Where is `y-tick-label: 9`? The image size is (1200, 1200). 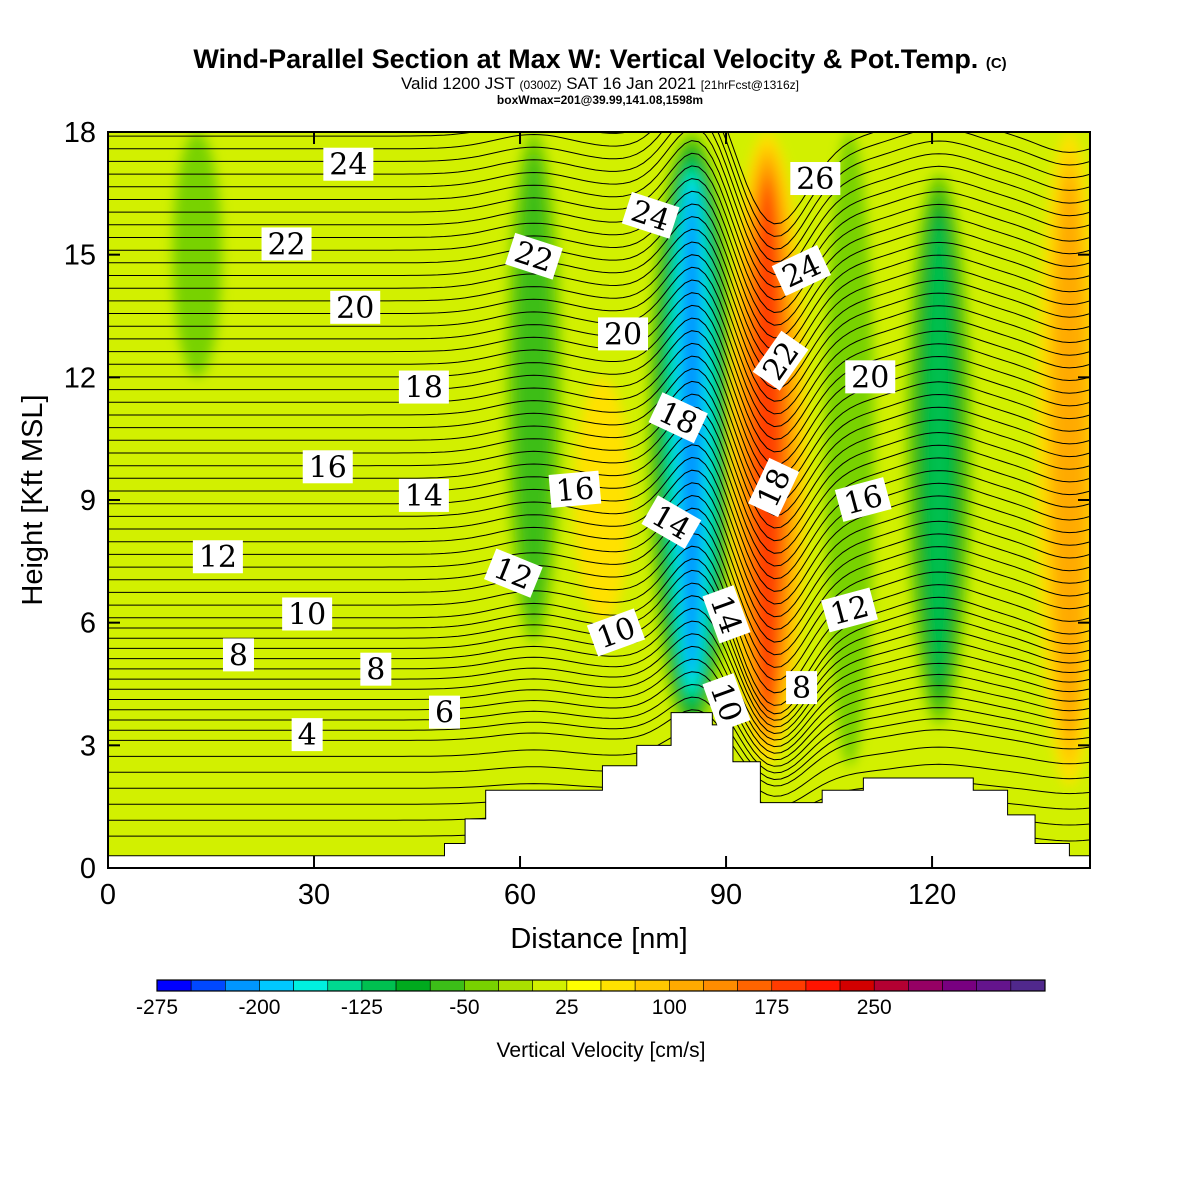 y-tick-label: 9 is located at coordinates (88, 501).